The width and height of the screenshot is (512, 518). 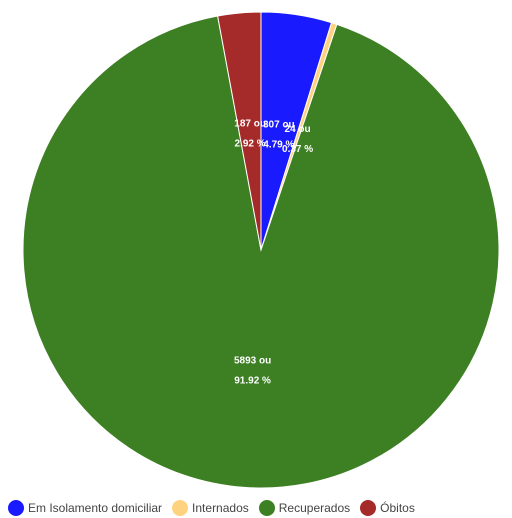 What do you see at coordinates (180, 507) in the screenshot?
I see `legend-swatch-internados` at bounding box center [180, 507].